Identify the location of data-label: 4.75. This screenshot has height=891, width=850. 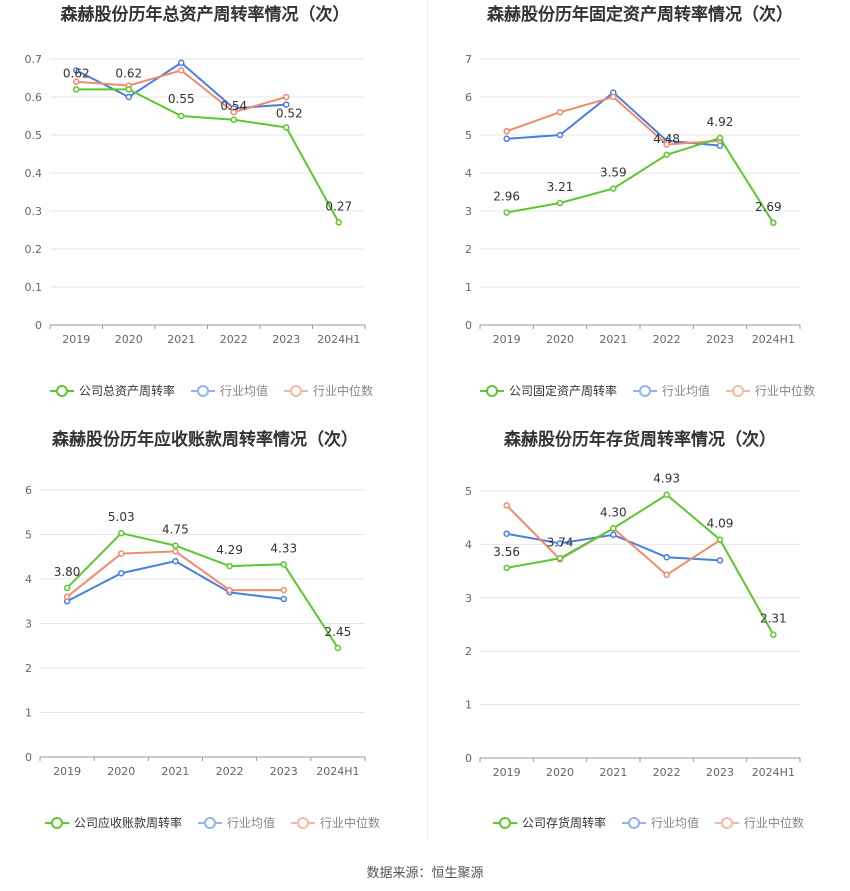
(175, 530).